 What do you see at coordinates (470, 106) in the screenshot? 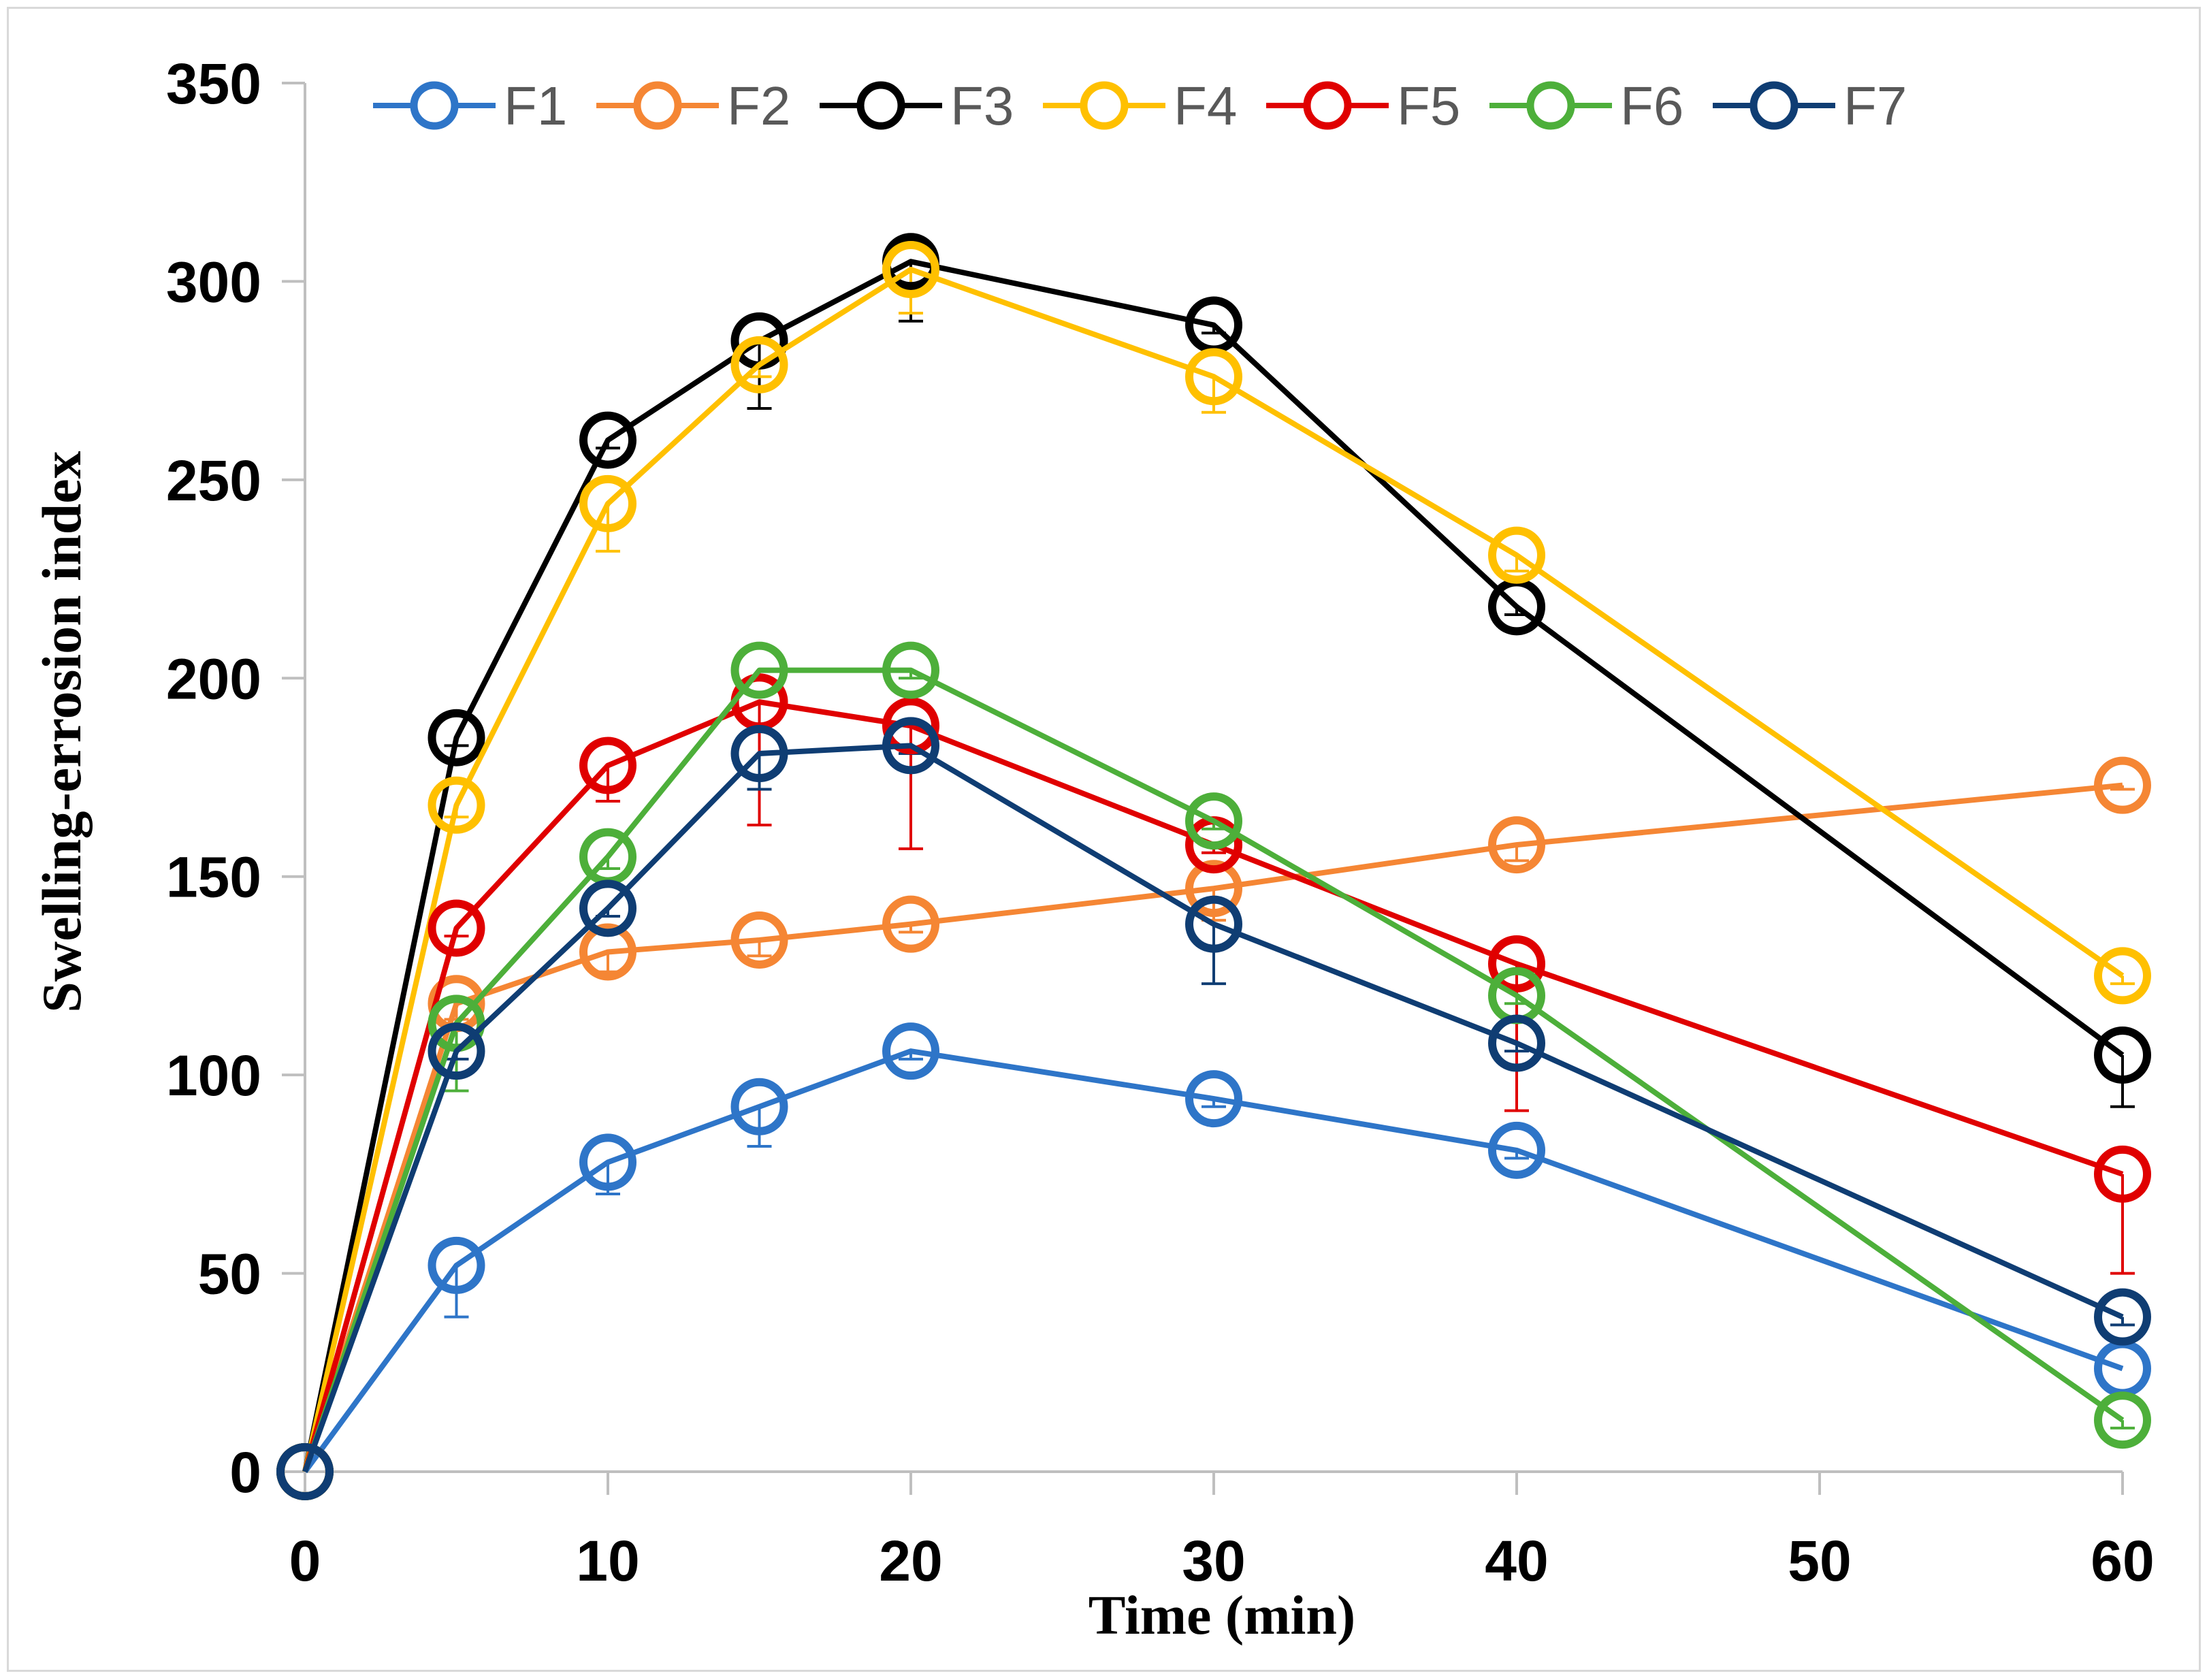
I see `legend-entry-f1: F1` at bounding box center [470, 106].